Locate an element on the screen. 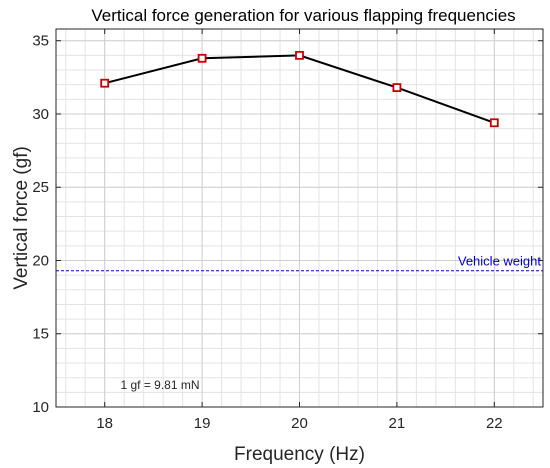  y-tick-label: 15 is located at coordinates (40, 334).